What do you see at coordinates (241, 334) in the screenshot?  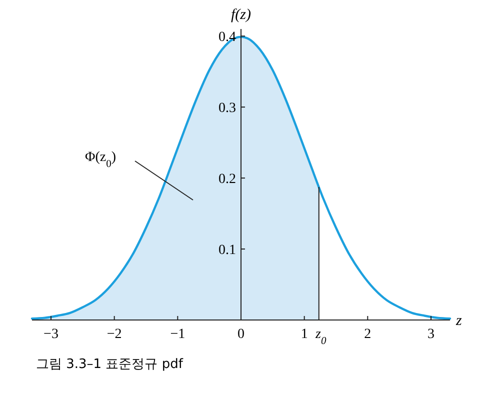 I see `x-tick-label: 0` at bounding box center [241, 334].